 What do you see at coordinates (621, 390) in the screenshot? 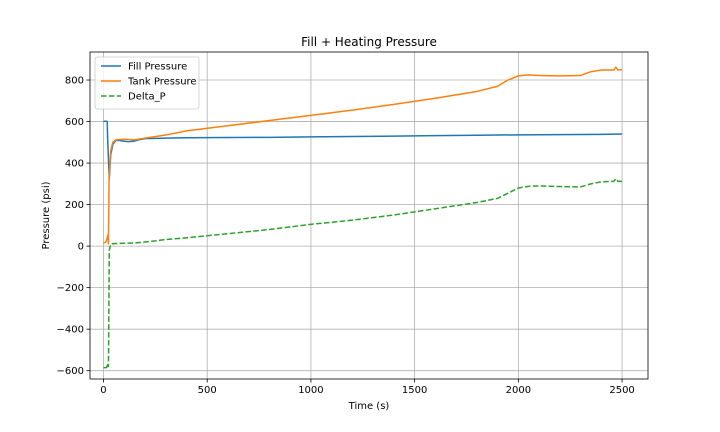
I see `x-tick-label: 2500` at bounding box center [621, 390].